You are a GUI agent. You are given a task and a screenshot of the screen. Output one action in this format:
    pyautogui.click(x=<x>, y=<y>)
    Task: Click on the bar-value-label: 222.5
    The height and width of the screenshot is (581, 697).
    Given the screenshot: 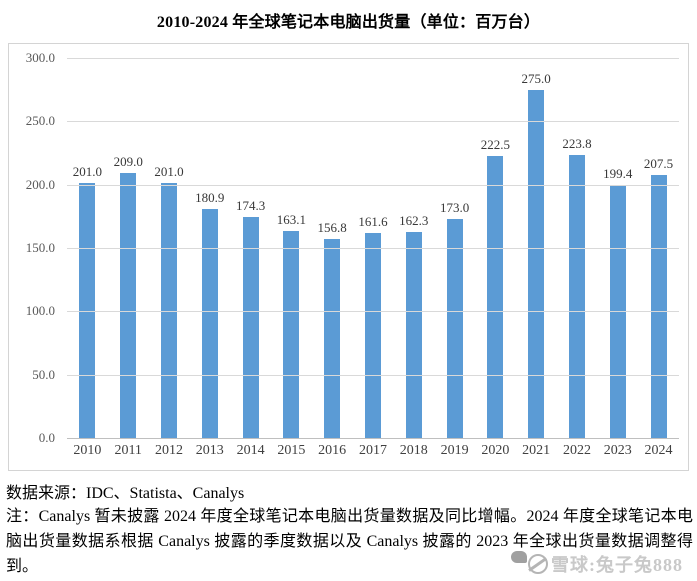 What is the action you would take?
    pyautogui.click(x=495, y=145)
    